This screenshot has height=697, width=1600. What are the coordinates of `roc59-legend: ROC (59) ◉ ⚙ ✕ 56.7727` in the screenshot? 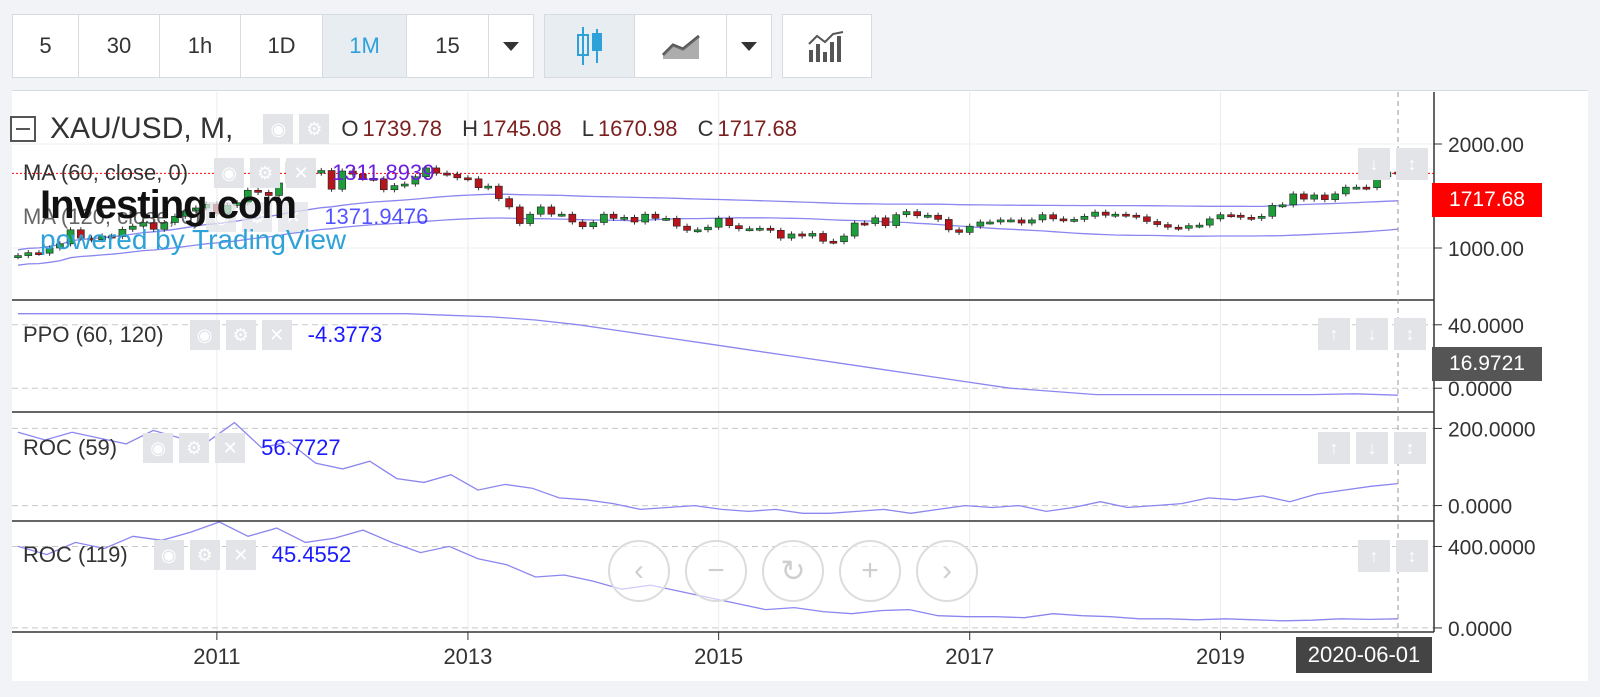 It's located at (182, 448).